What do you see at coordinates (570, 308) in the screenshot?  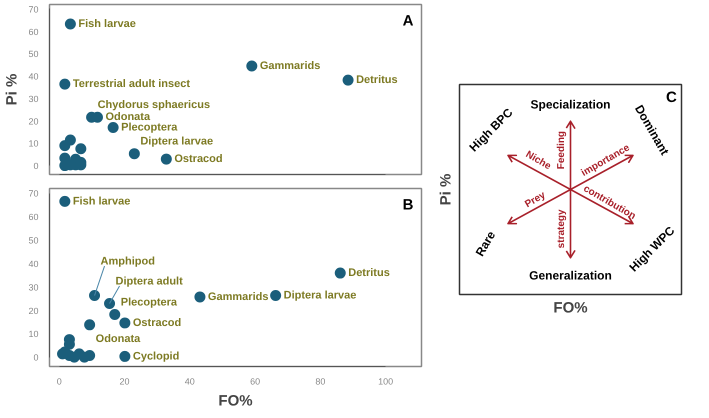 I see `text: FO%` at bounding box center [570, 308].